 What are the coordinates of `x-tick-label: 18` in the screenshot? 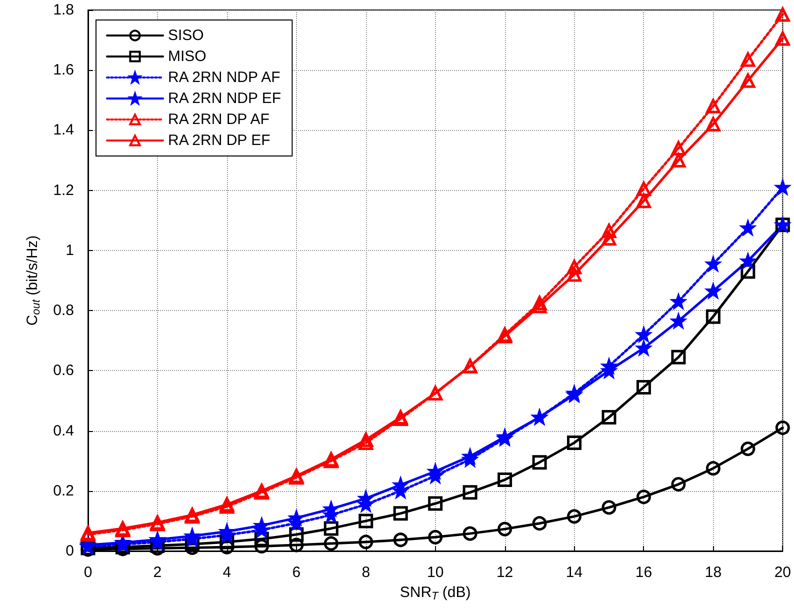 It's located at (713, 572).